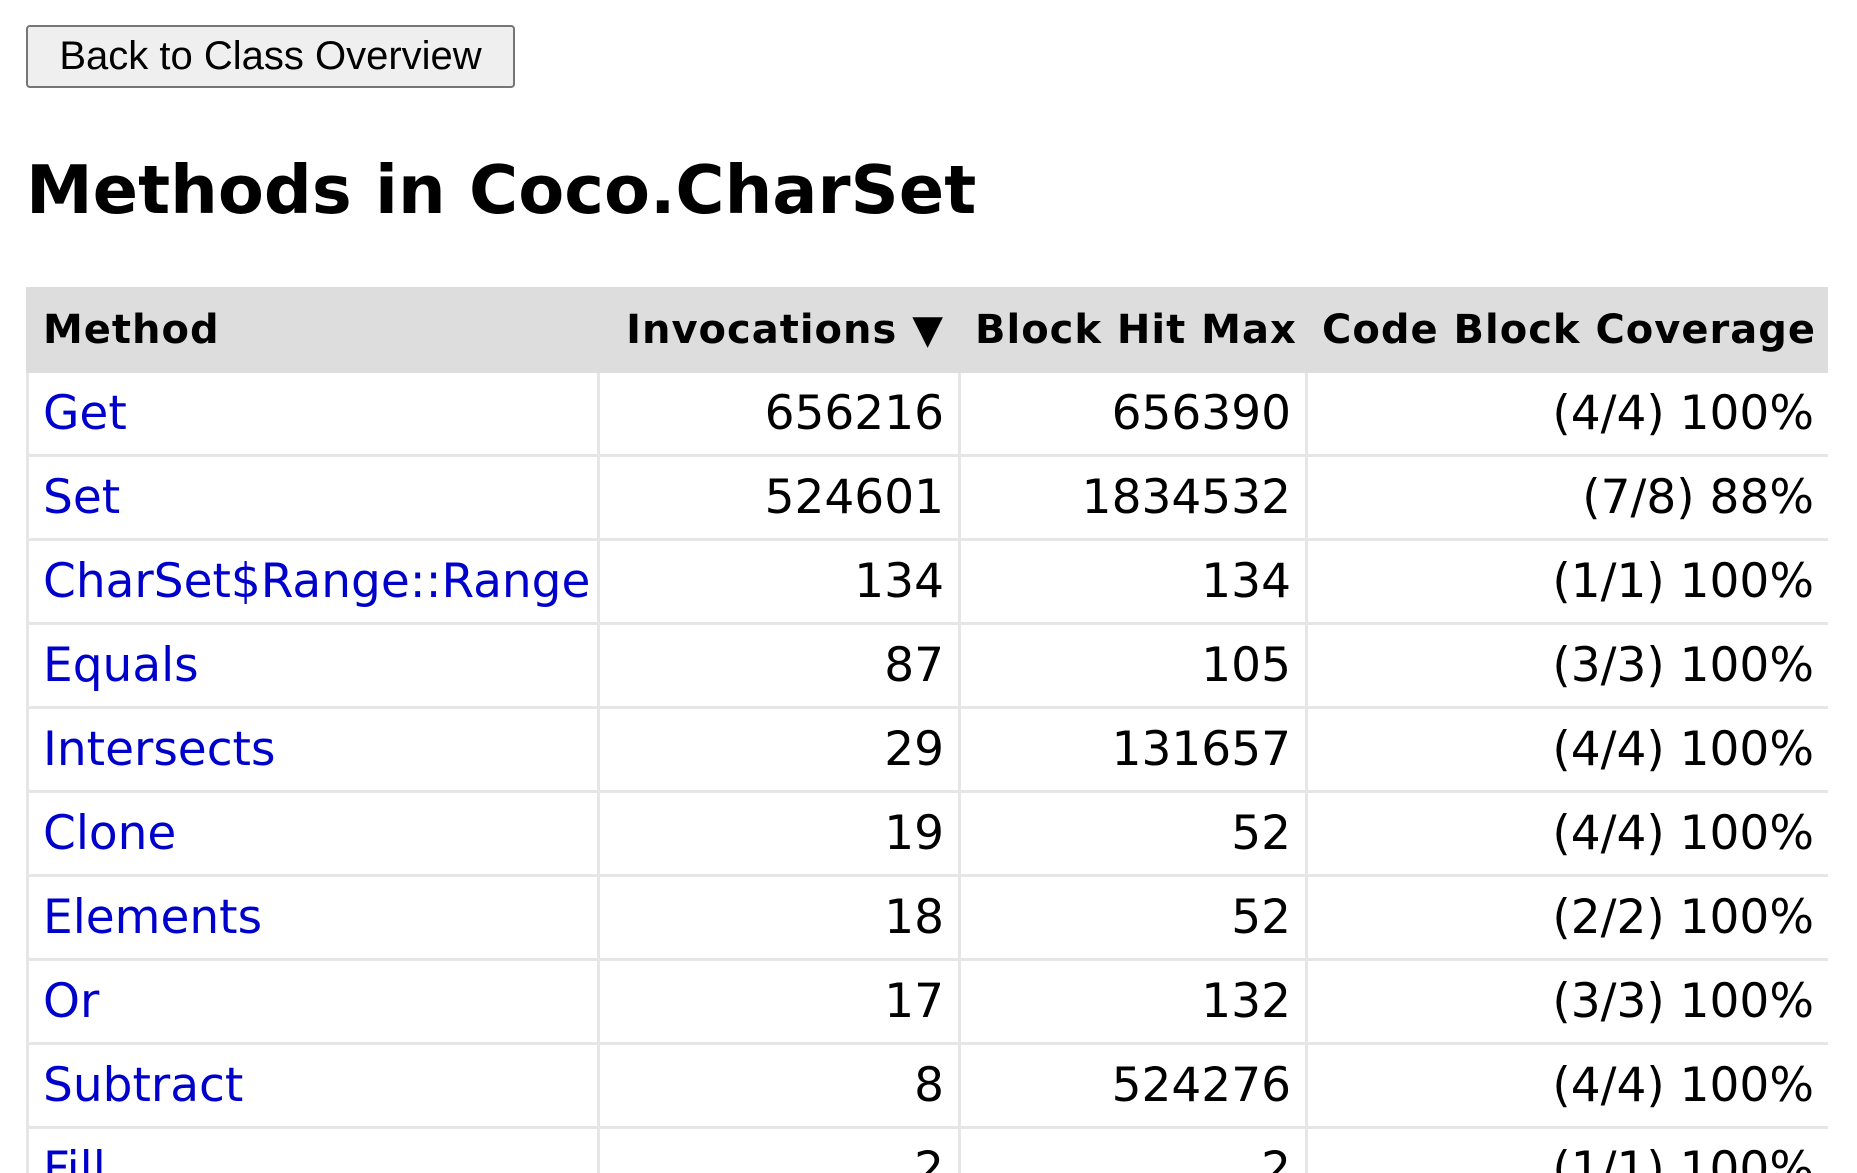 The image size is (1857, 1173). Describe the element at coordinates (779, 413) in the screenshot. I see `invocations-cell: 656216` at that location.